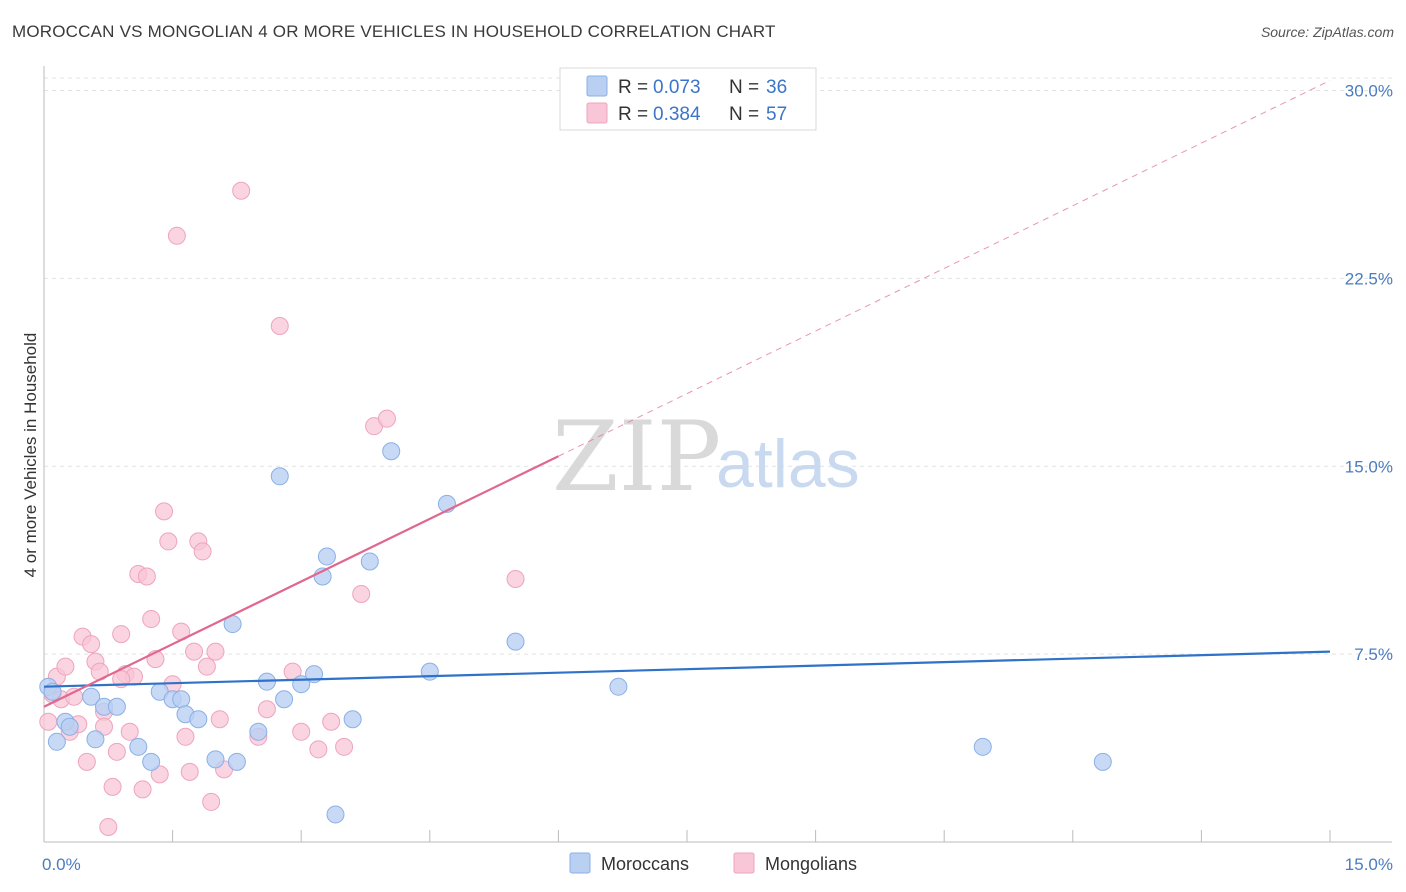 This screenshot has width=1406, height=892. Describe the element at coordinates (776, 87) in the screenshot. I see `legend-n-value-moroccans: 36` at that location.